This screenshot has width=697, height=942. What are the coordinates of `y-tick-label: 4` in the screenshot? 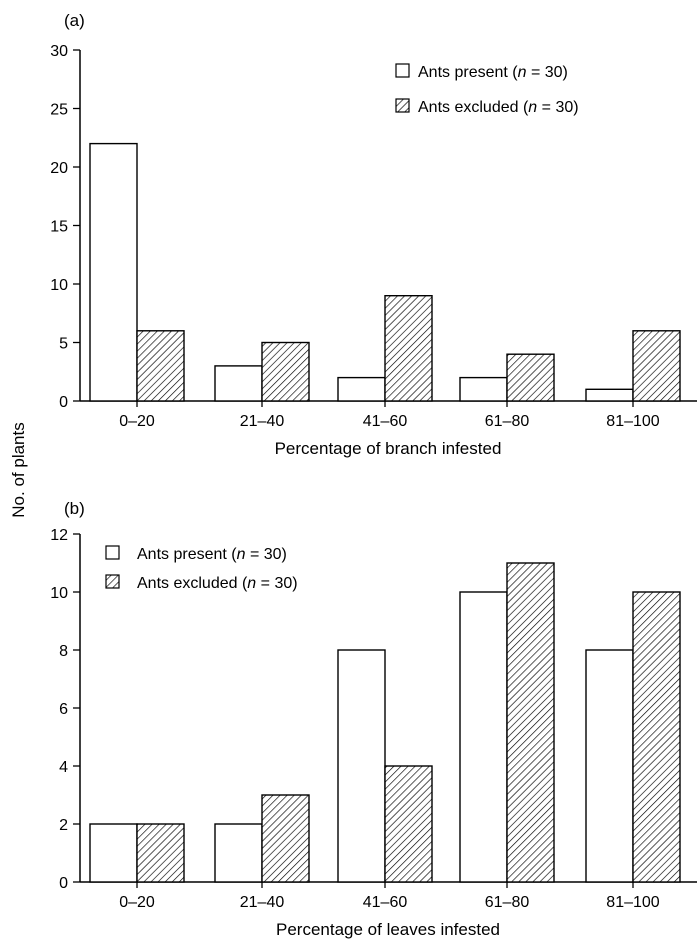 It's located at (63, 767).